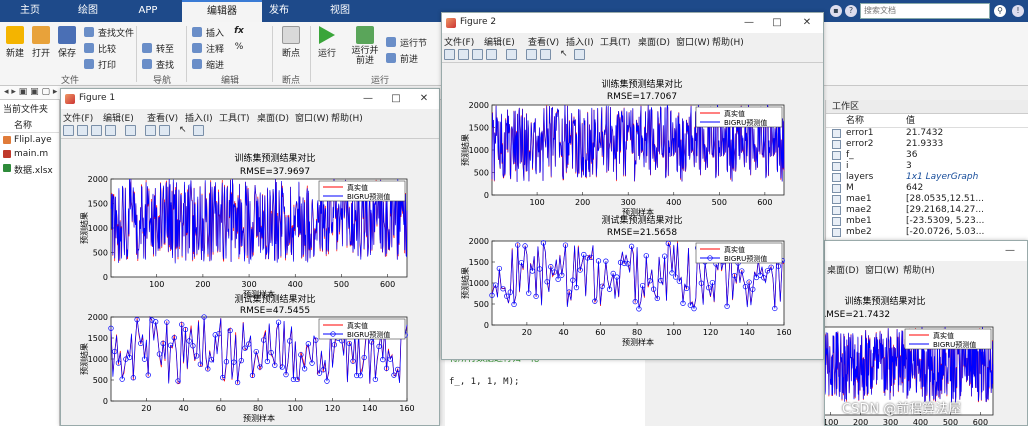 Image resolution: width=1028 pixels, height=426 pixels. What do you see at coordinates (836, 11) in the screenshot?
I see `save-quick-icon: ▪` at bounding box center [836, 11].